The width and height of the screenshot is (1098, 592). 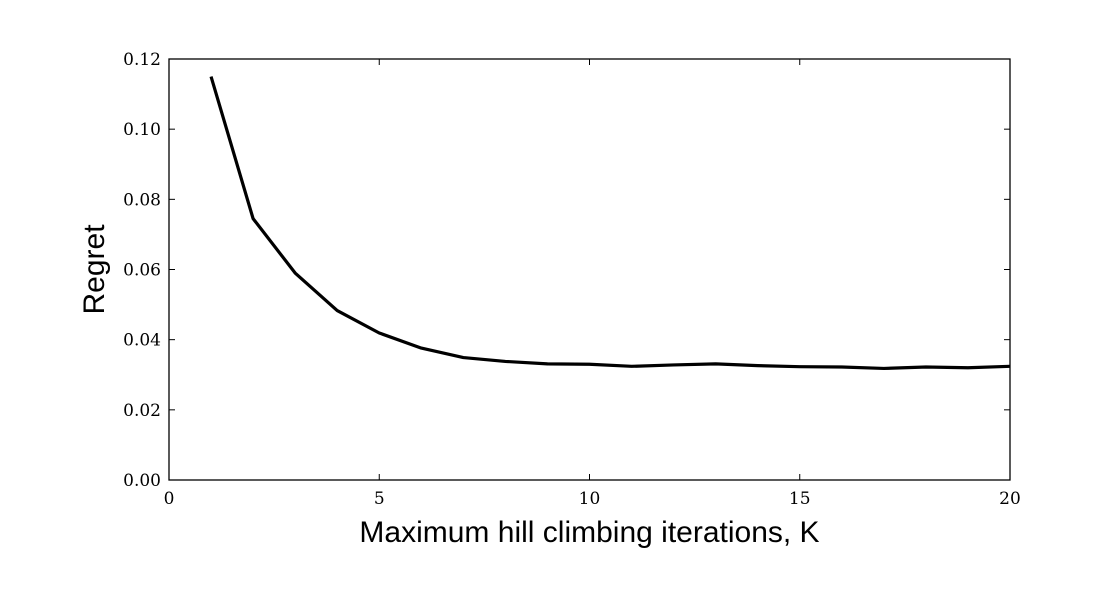 I want to click on x-tick-label: 5, so click(x=379, y=499).